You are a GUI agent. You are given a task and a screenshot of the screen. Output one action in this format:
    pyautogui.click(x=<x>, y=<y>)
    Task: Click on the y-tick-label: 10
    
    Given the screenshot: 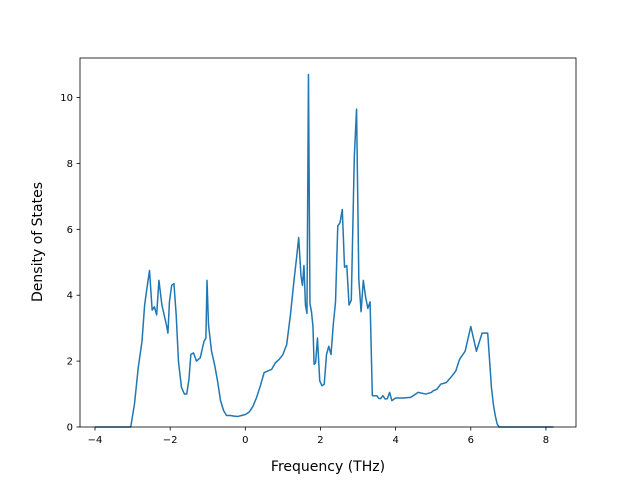 What is the action you would take?
    pyautogui.click(x=66, y=98)
    